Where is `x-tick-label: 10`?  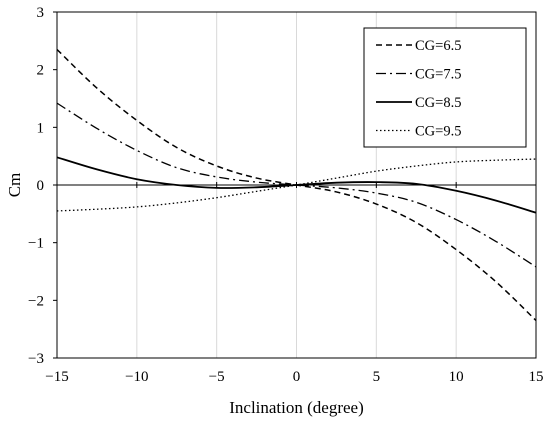
x-tick-label: 10 is located at coordinates (456, 377).